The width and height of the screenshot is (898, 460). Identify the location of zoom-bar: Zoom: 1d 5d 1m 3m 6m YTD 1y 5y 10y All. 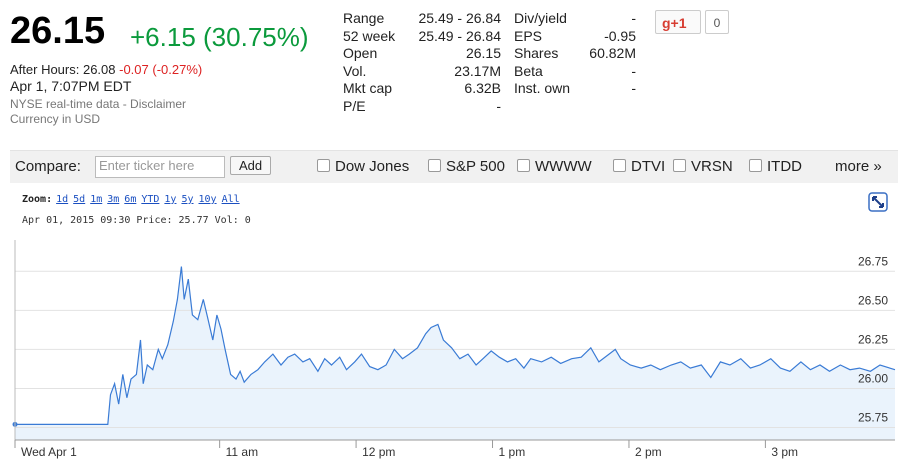
(133, 199).